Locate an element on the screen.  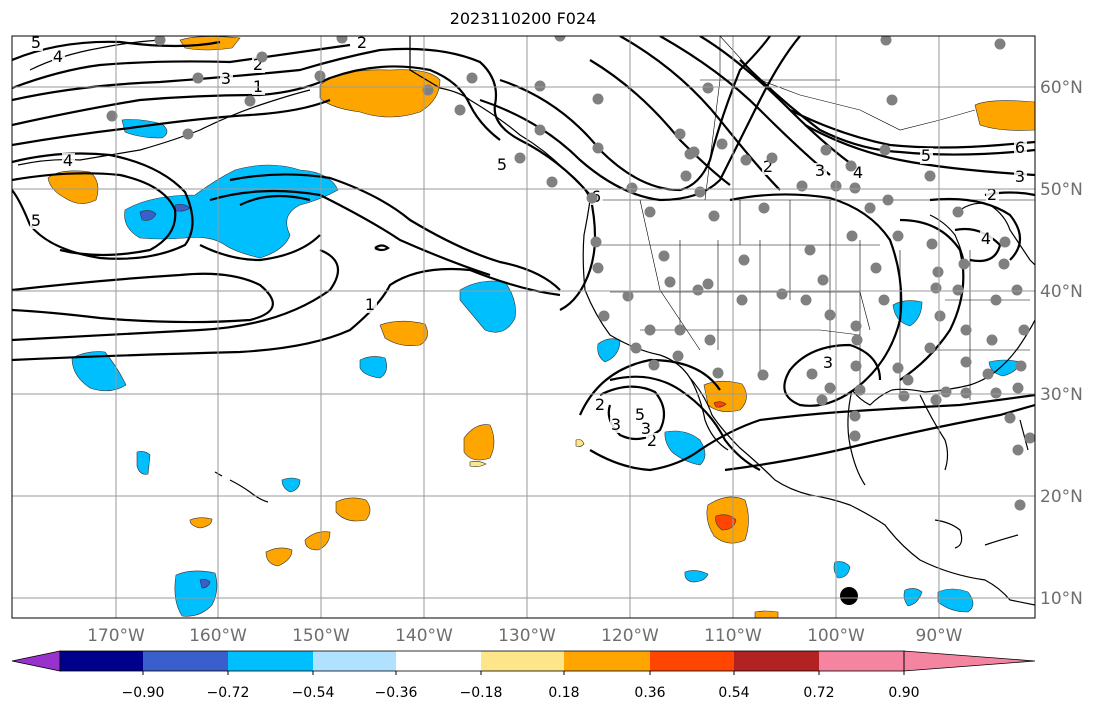
longitude-label: 170°W is located at coordinates (116, 636).